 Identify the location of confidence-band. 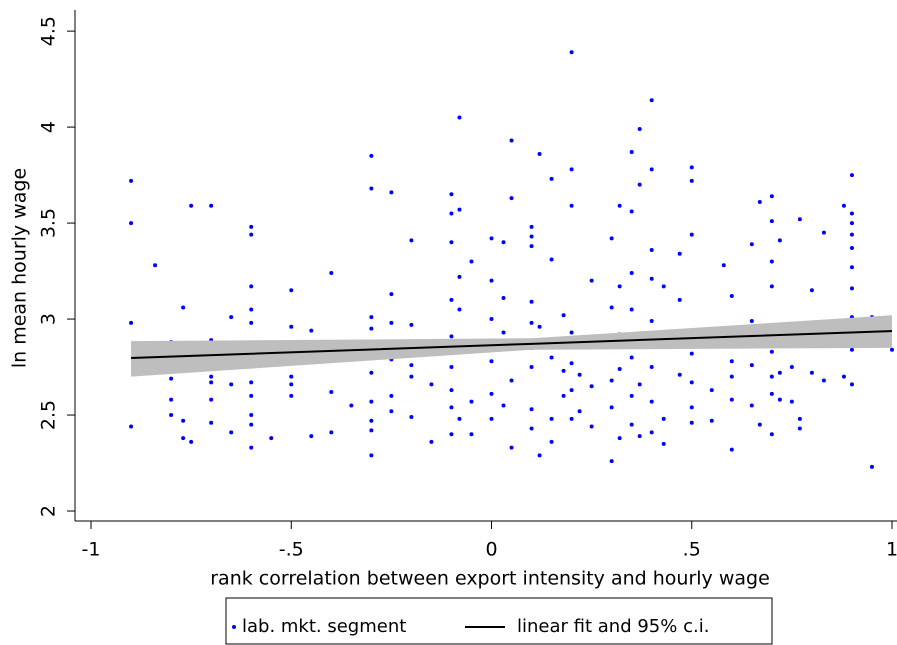
(511, 346).